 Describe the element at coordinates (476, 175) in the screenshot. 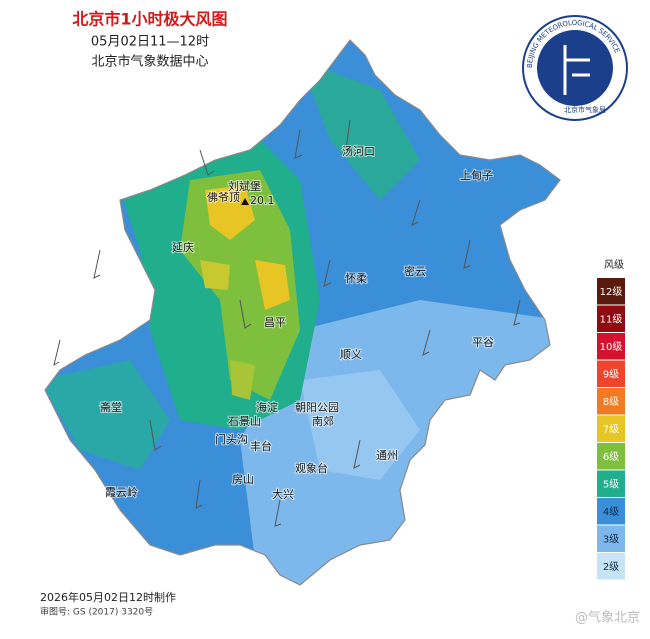

I see `place-label: 上甸子` at that location.